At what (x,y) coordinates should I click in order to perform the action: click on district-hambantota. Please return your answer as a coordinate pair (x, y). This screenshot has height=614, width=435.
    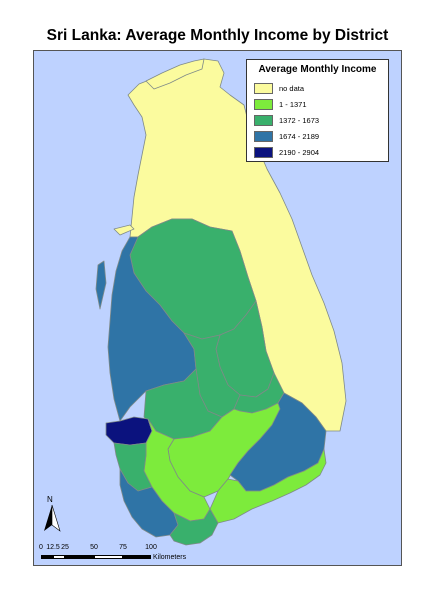
    Looking at the image, I should click on (268, 486).